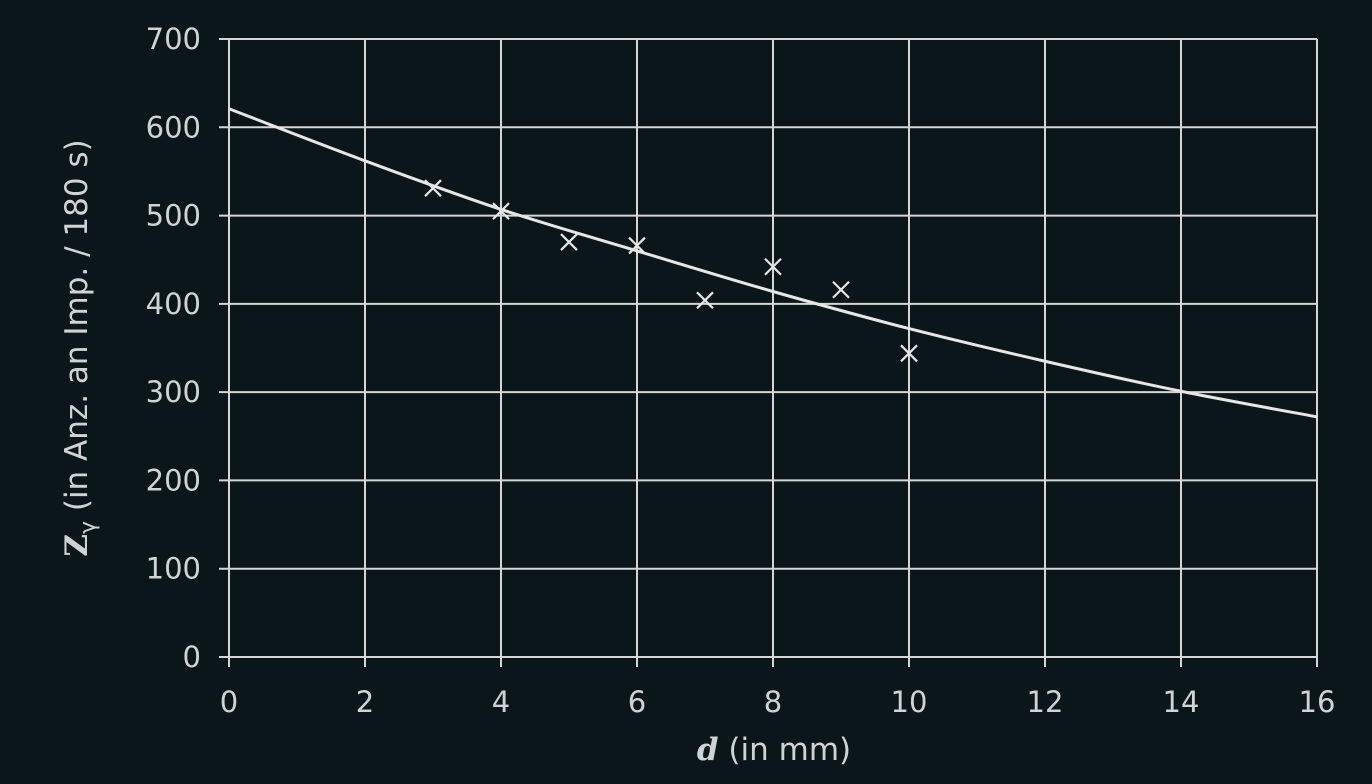 This screenshot has width=1372, height=784. I want to click on x-tick-label-4: 8, so click(773, 702).